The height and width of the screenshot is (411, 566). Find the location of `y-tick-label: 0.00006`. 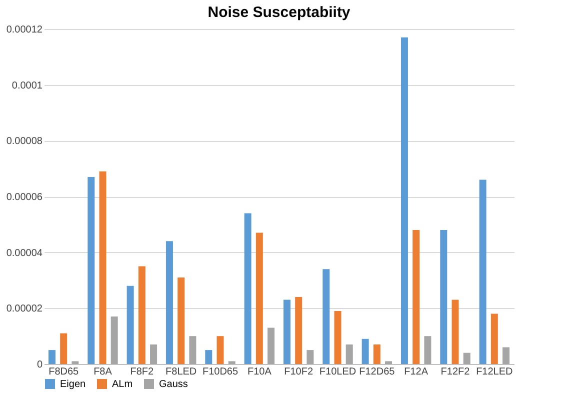

y-tick-label: 0.00006 is located at coordinates (24, 197).